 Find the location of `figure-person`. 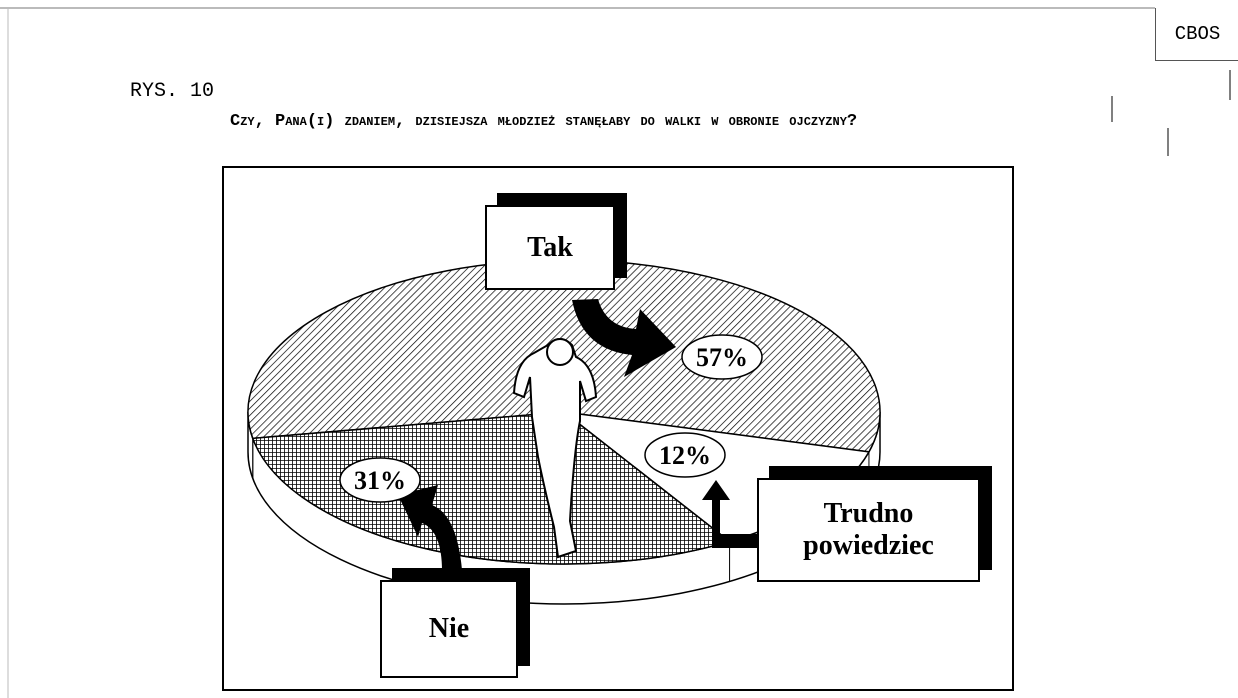

figure-person is located at coordinates (555, 448).